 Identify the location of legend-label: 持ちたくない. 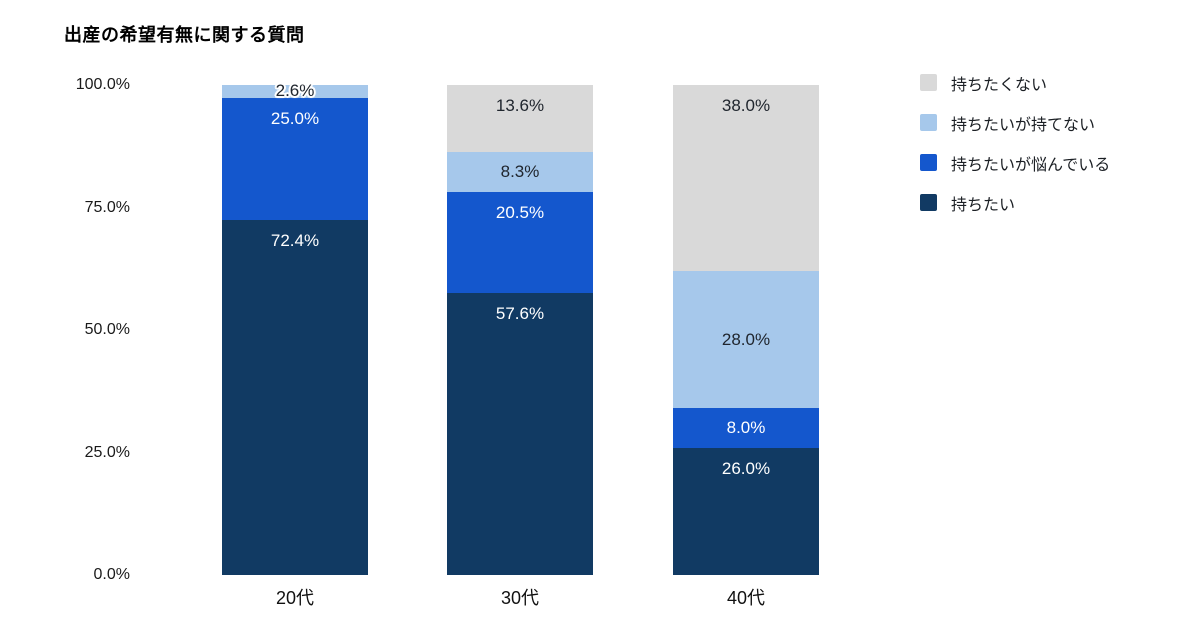
(999, 85).